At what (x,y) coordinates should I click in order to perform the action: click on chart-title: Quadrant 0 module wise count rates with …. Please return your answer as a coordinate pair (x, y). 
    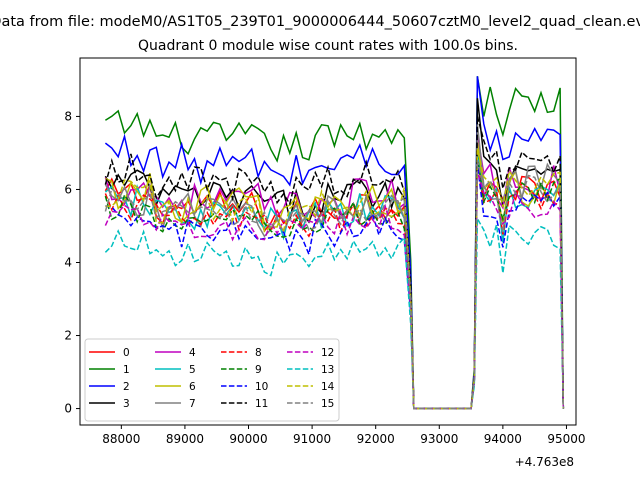
    Looking at the image, I should click on (328, 46).